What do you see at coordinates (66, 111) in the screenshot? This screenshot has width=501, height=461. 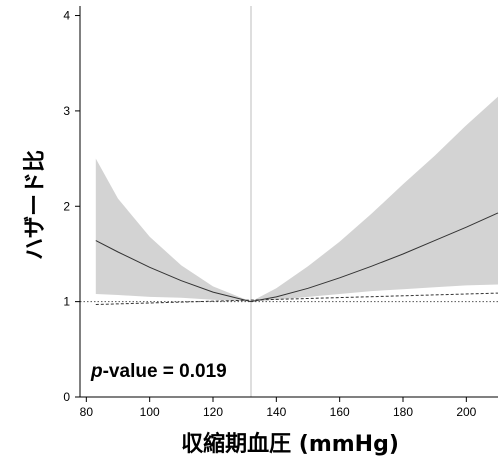 I see `y-tick-label: 3` at bounding box center [66, 111].